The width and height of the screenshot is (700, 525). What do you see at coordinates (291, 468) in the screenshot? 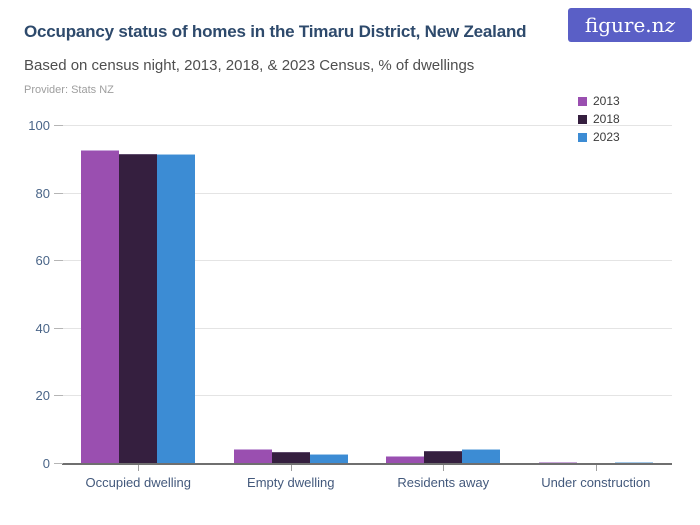
I see `x-axis-tick-empty-dwelling` at bounding box center [291, 468].